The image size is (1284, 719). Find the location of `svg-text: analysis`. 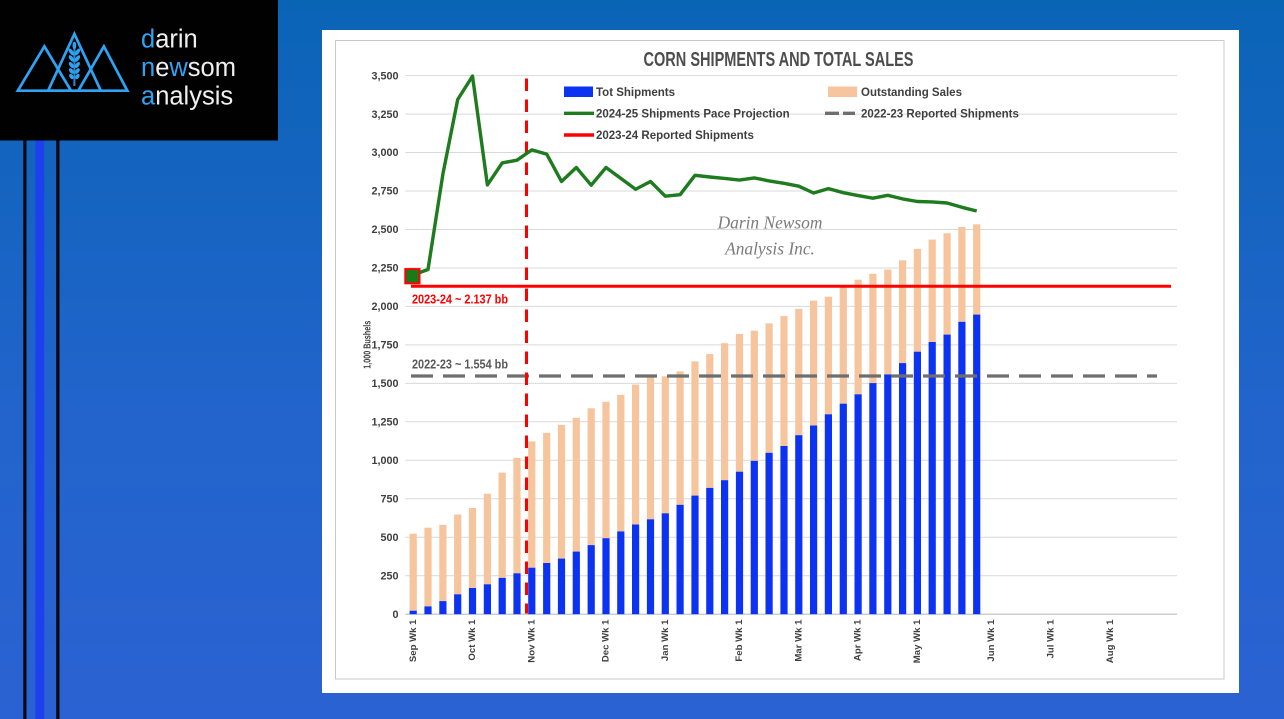

svg-text: analysis is located at coordinates (187, 96).